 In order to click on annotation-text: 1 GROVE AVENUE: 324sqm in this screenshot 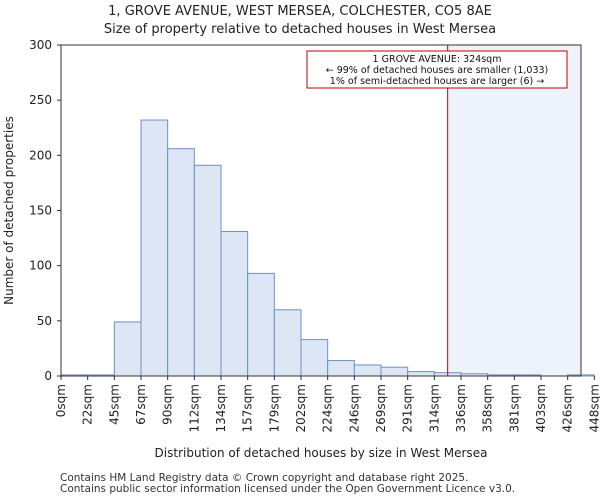, I will do `click(437, 59)`.